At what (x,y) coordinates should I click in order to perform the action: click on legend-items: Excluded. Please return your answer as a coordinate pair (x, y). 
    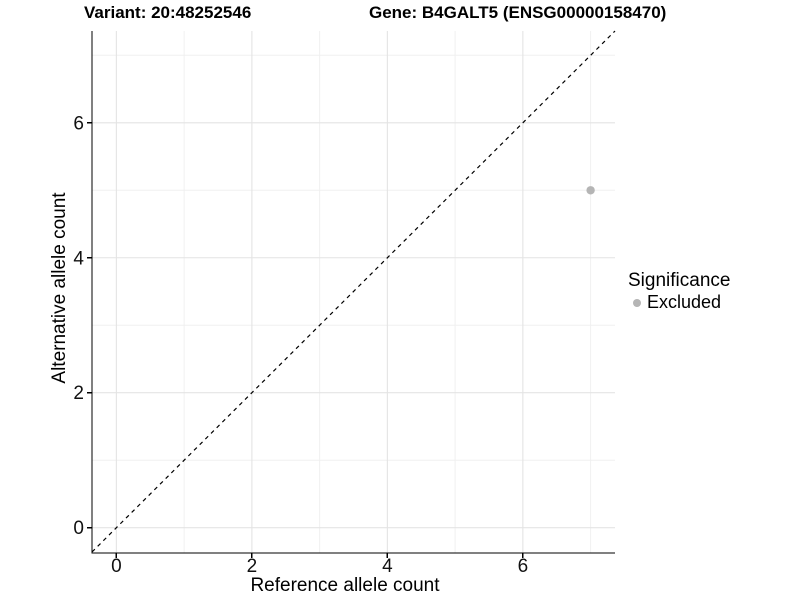
    Looking at the image, I should click on (679, 302).